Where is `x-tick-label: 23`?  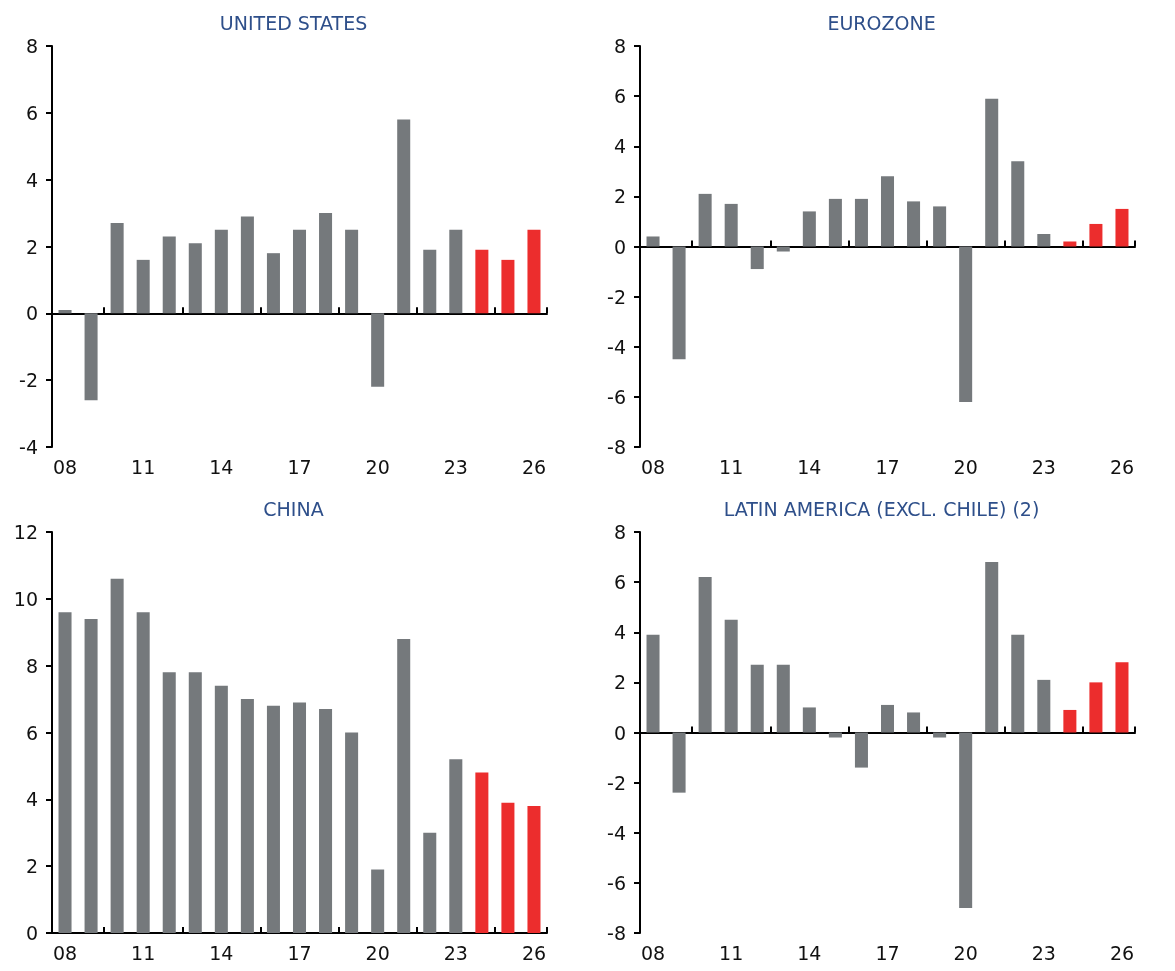
x-tick-label: 23 is located at coordinates (455, 466).